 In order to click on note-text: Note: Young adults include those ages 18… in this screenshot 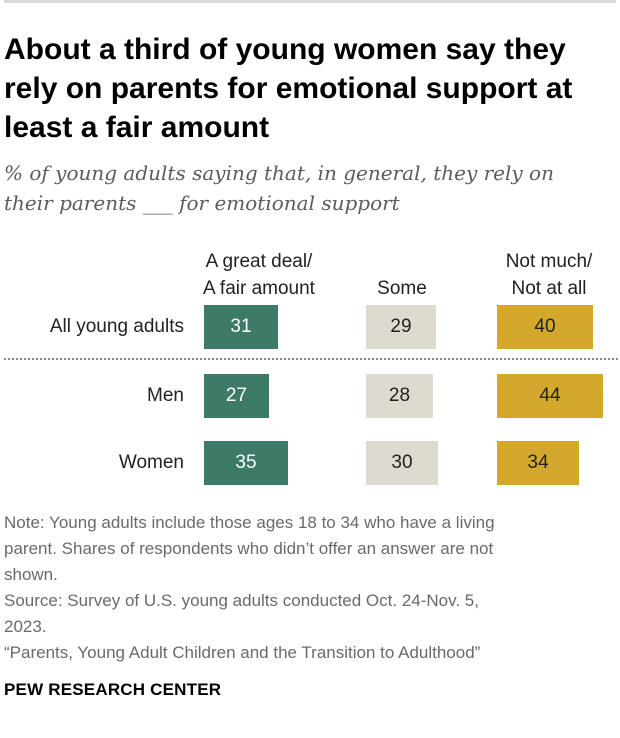, I will do `click(249, 522)`.